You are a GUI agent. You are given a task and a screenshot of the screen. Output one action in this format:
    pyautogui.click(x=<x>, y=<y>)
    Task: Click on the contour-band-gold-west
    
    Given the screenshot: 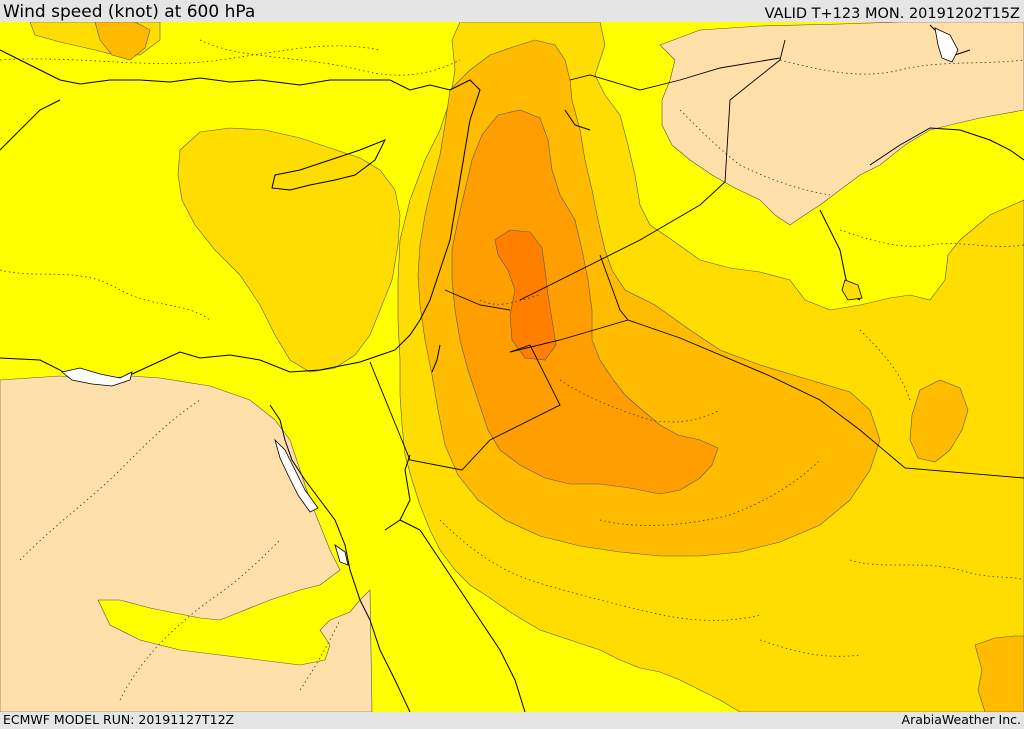 What is the action you would take?
    pyautogui.click(x=289, y=250)
    